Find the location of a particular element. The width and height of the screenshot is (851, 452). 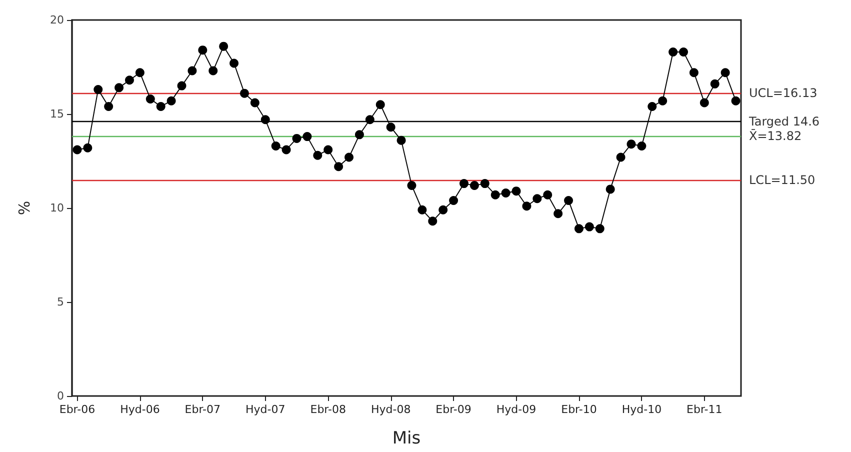

y-tick-label: 10 is located at coordinates (57, 208).